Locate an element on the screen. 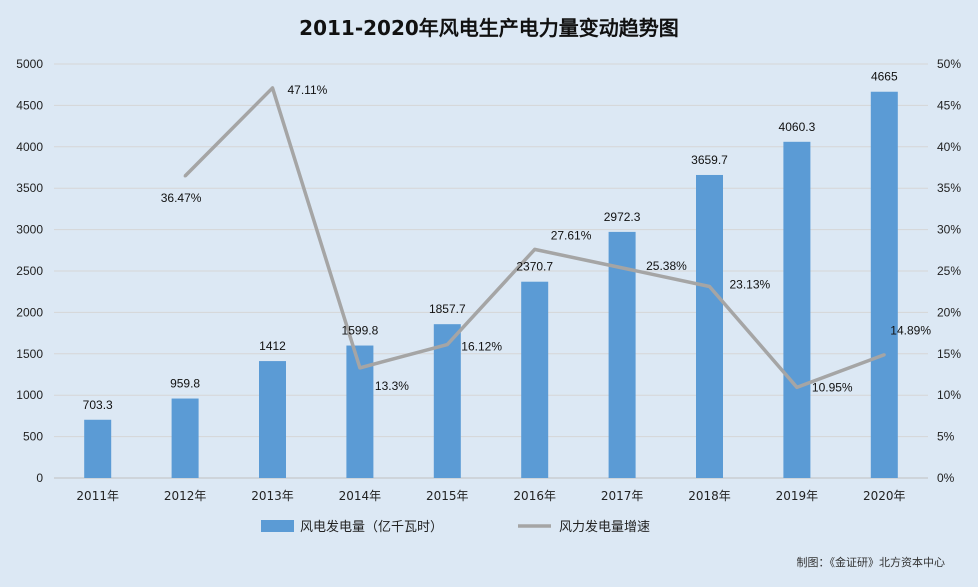 The width and height of the screenshot is (978, 587). line-value-label: 25.38% is located at coordinates (666, 266).